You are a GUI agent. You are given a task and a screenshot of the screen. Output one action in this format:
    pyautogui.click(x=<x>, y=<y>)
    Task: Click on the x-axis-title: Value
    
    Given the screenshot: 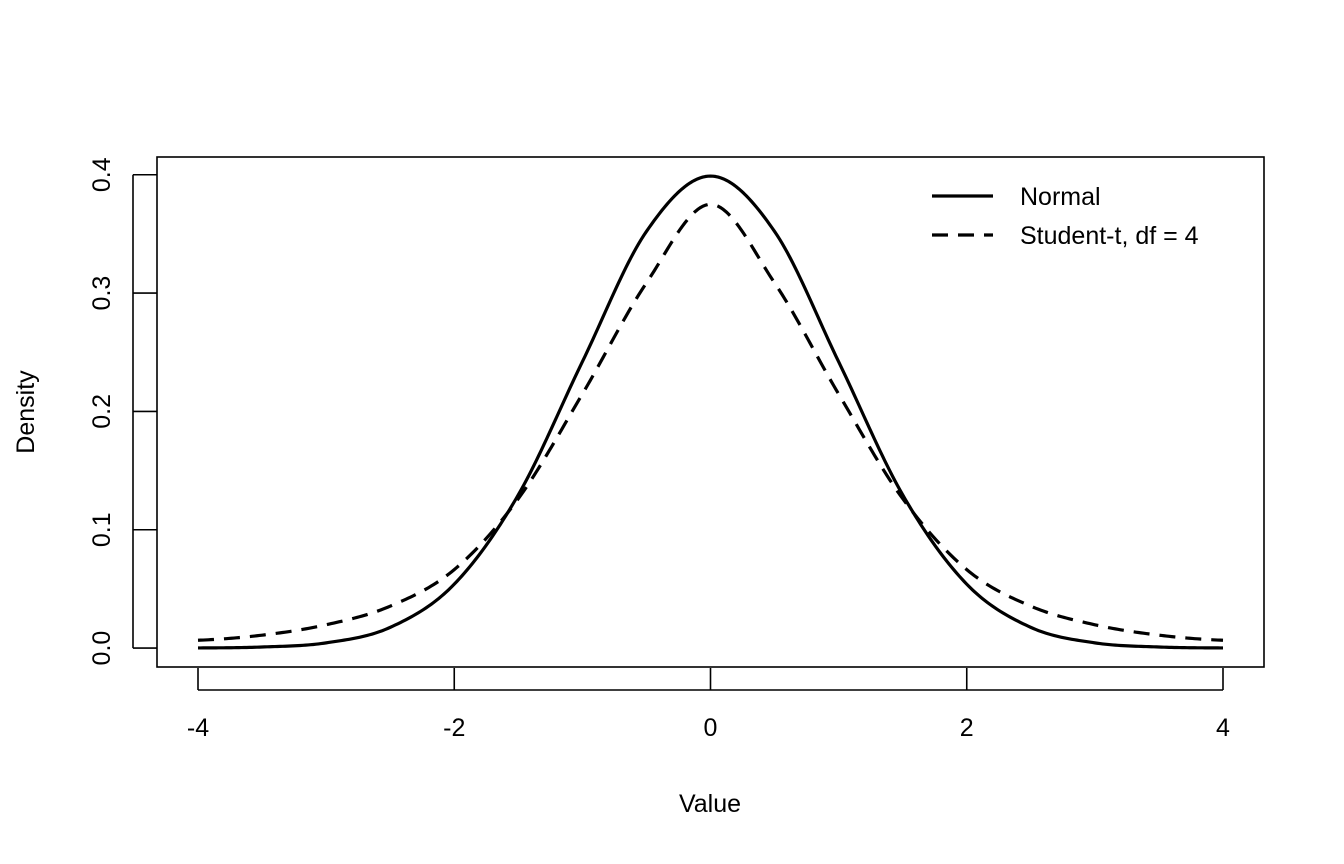 What is the action you would take?
    pyautogui.click(x=710, y=804)
    